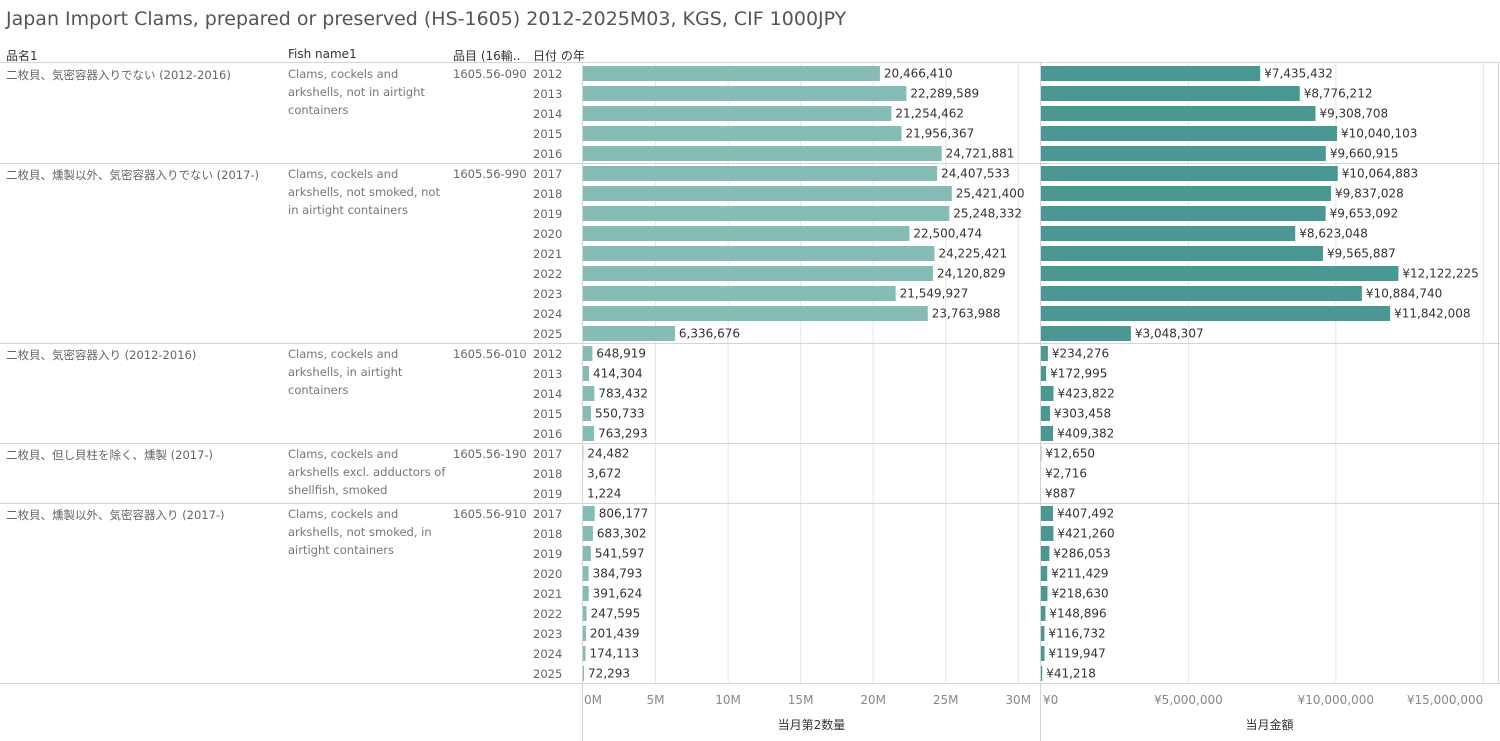 Image resolution: width=1500 pixels, height=741 pixels. I want to click on amt-tick-label: ¥15,000,000, so click(1445, 700).